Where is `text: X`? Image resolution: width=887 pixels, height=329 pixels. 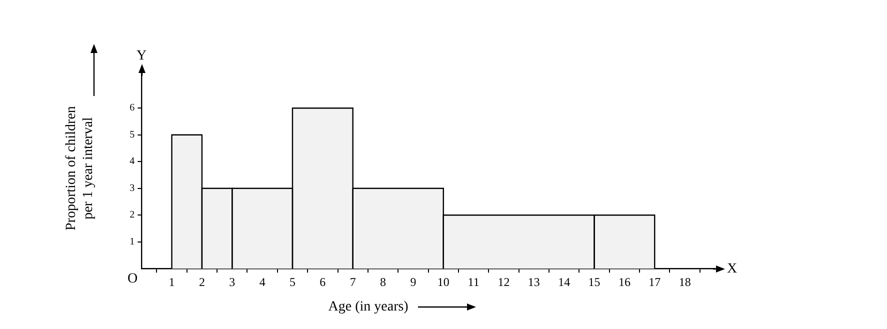
text: X is located at coordinates (732, 268).